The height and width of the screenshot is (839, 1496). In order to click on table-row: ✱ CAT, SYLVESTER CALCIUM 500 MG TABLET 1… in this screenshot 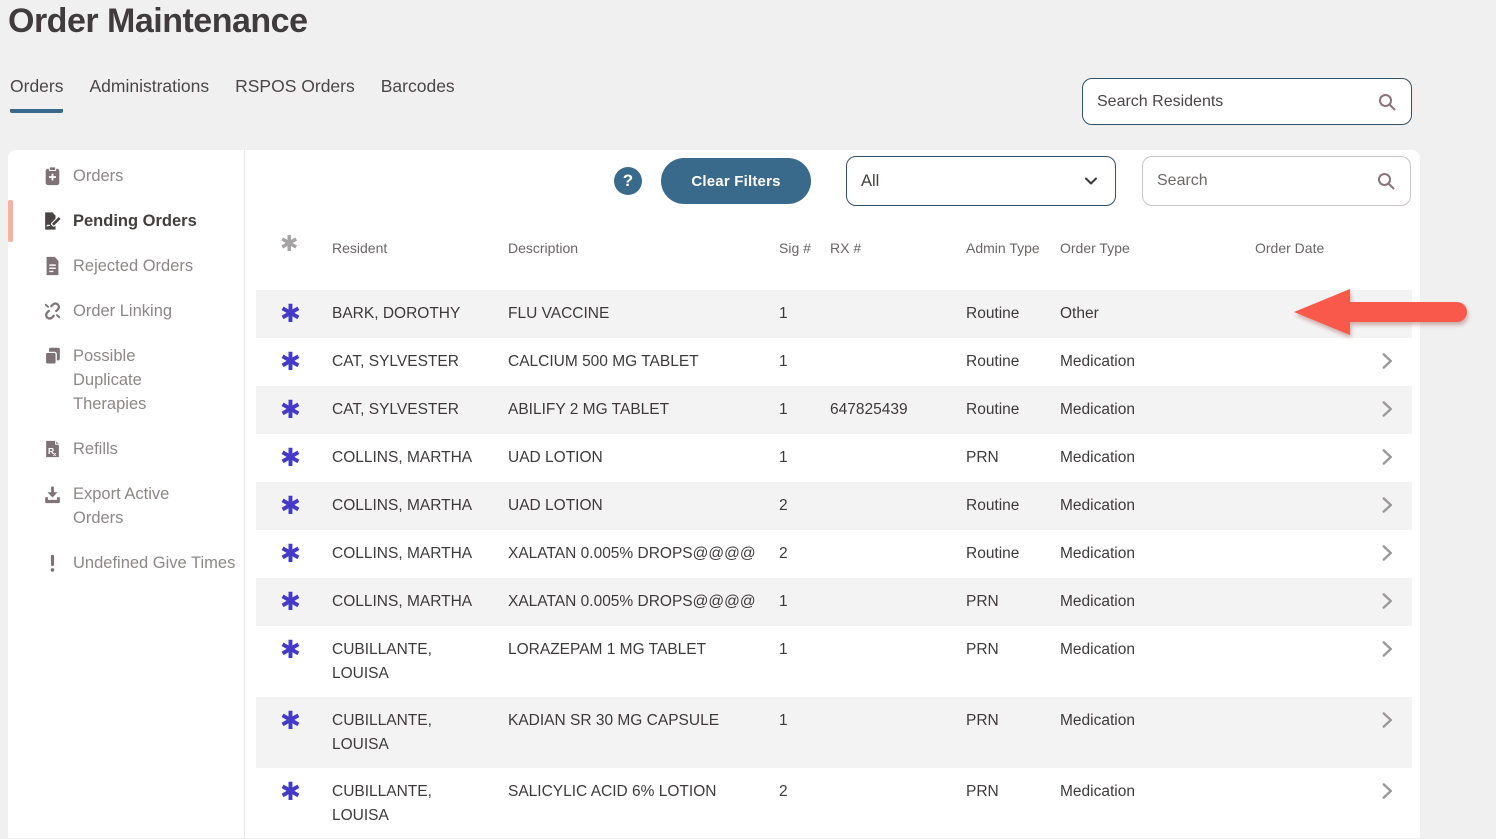, I will do `click(834, 362)`.